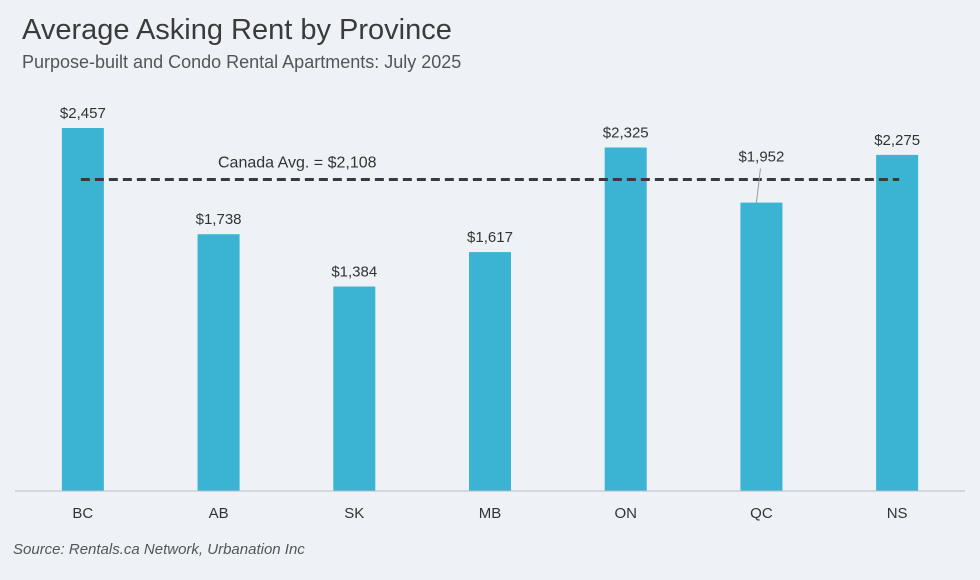 Image resolution: width=980 pixels, height=580 pixels. What do you see at coordinates (897, 322) in the screenshot?
I see `bar-ns` at bounding box center [897, 322].